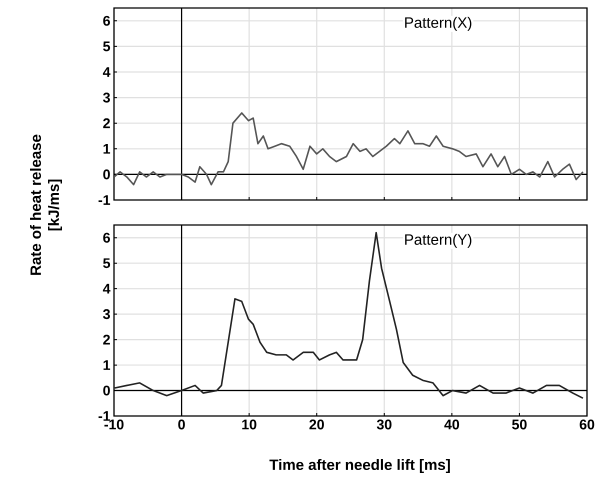 This screenshot has height=483, width=607. I want to click on annotation: Pattern(X), so click(438, 23).